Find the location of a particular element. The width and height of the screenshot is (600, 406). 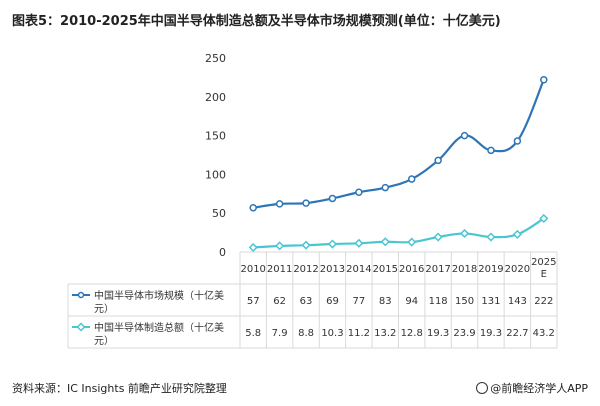

y-tick-label: 250 is located at coordinates (215, 58).